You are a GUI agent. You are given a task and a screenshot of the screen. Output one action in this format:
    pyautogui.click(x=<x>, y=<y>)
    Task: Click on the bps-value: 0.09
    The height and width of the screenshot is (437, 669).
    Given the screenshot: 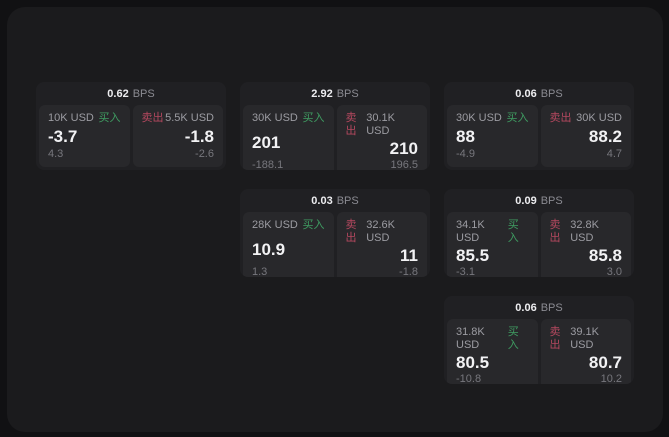 What is the action you would take?
    pyautogui.click(x=526, y=200)
    